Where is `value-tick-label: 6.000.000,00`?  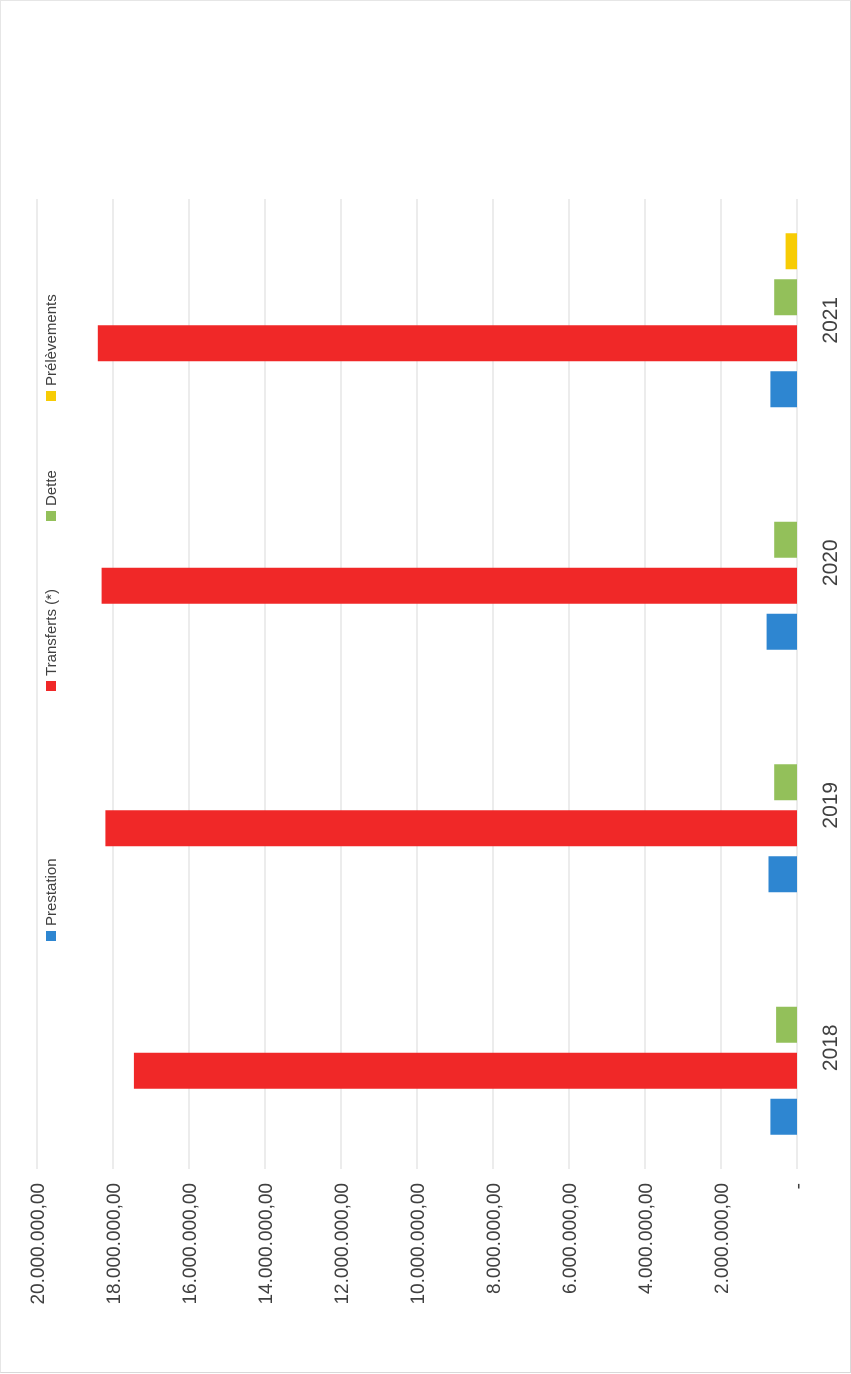 value-tick-label: 6.000.000,00 is located at coordinates (570, 1238).